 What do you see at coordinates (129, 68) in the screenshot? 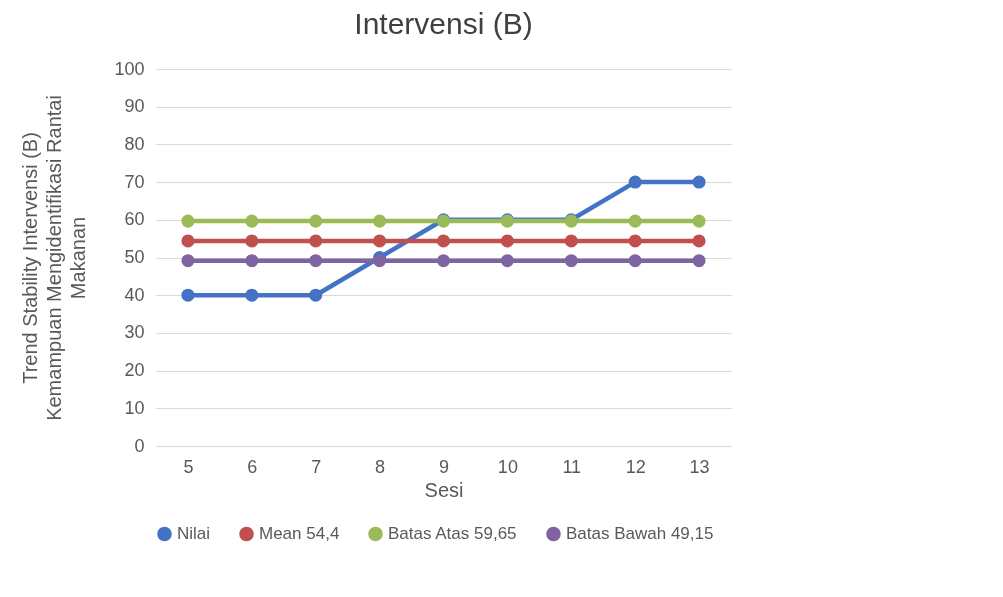
I see `y-tick-label: 100` at bounding box center [129, 68].